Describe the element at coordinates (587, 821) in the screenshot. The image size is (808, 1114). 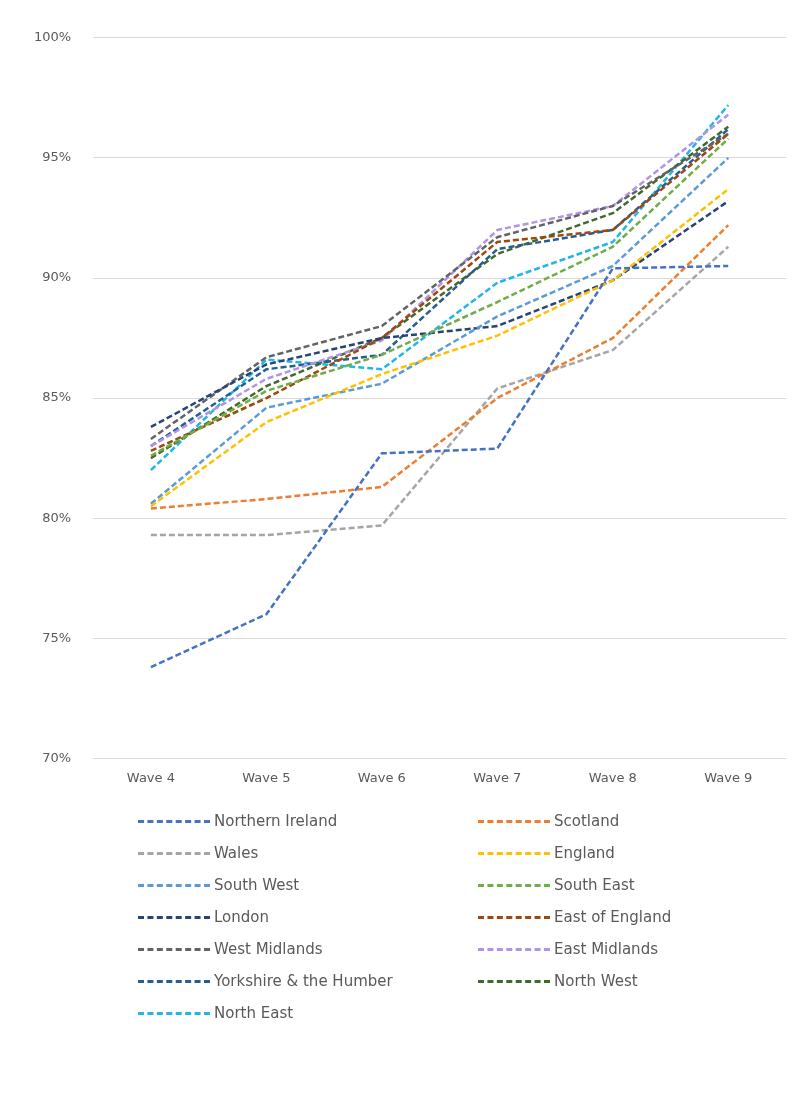
I see `legend-label: Scotland` at that location.